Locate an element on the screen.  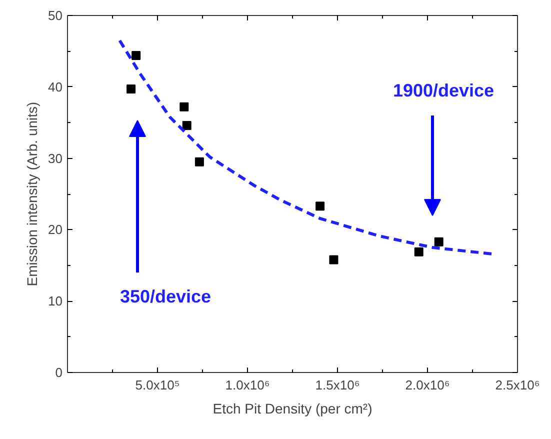
annotation: 350/device is located at coordinates (166, 296).